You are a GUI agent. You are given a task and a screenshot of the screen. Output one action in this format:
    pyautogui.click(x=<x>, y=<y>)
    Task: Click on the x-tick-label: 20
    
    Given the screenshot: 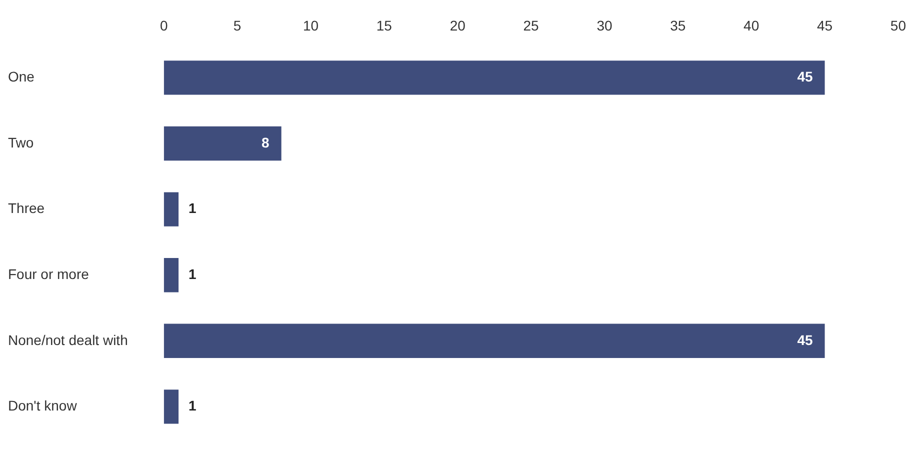 What is the action you would take?
    pyautogui.click(x=458, y=25)
    